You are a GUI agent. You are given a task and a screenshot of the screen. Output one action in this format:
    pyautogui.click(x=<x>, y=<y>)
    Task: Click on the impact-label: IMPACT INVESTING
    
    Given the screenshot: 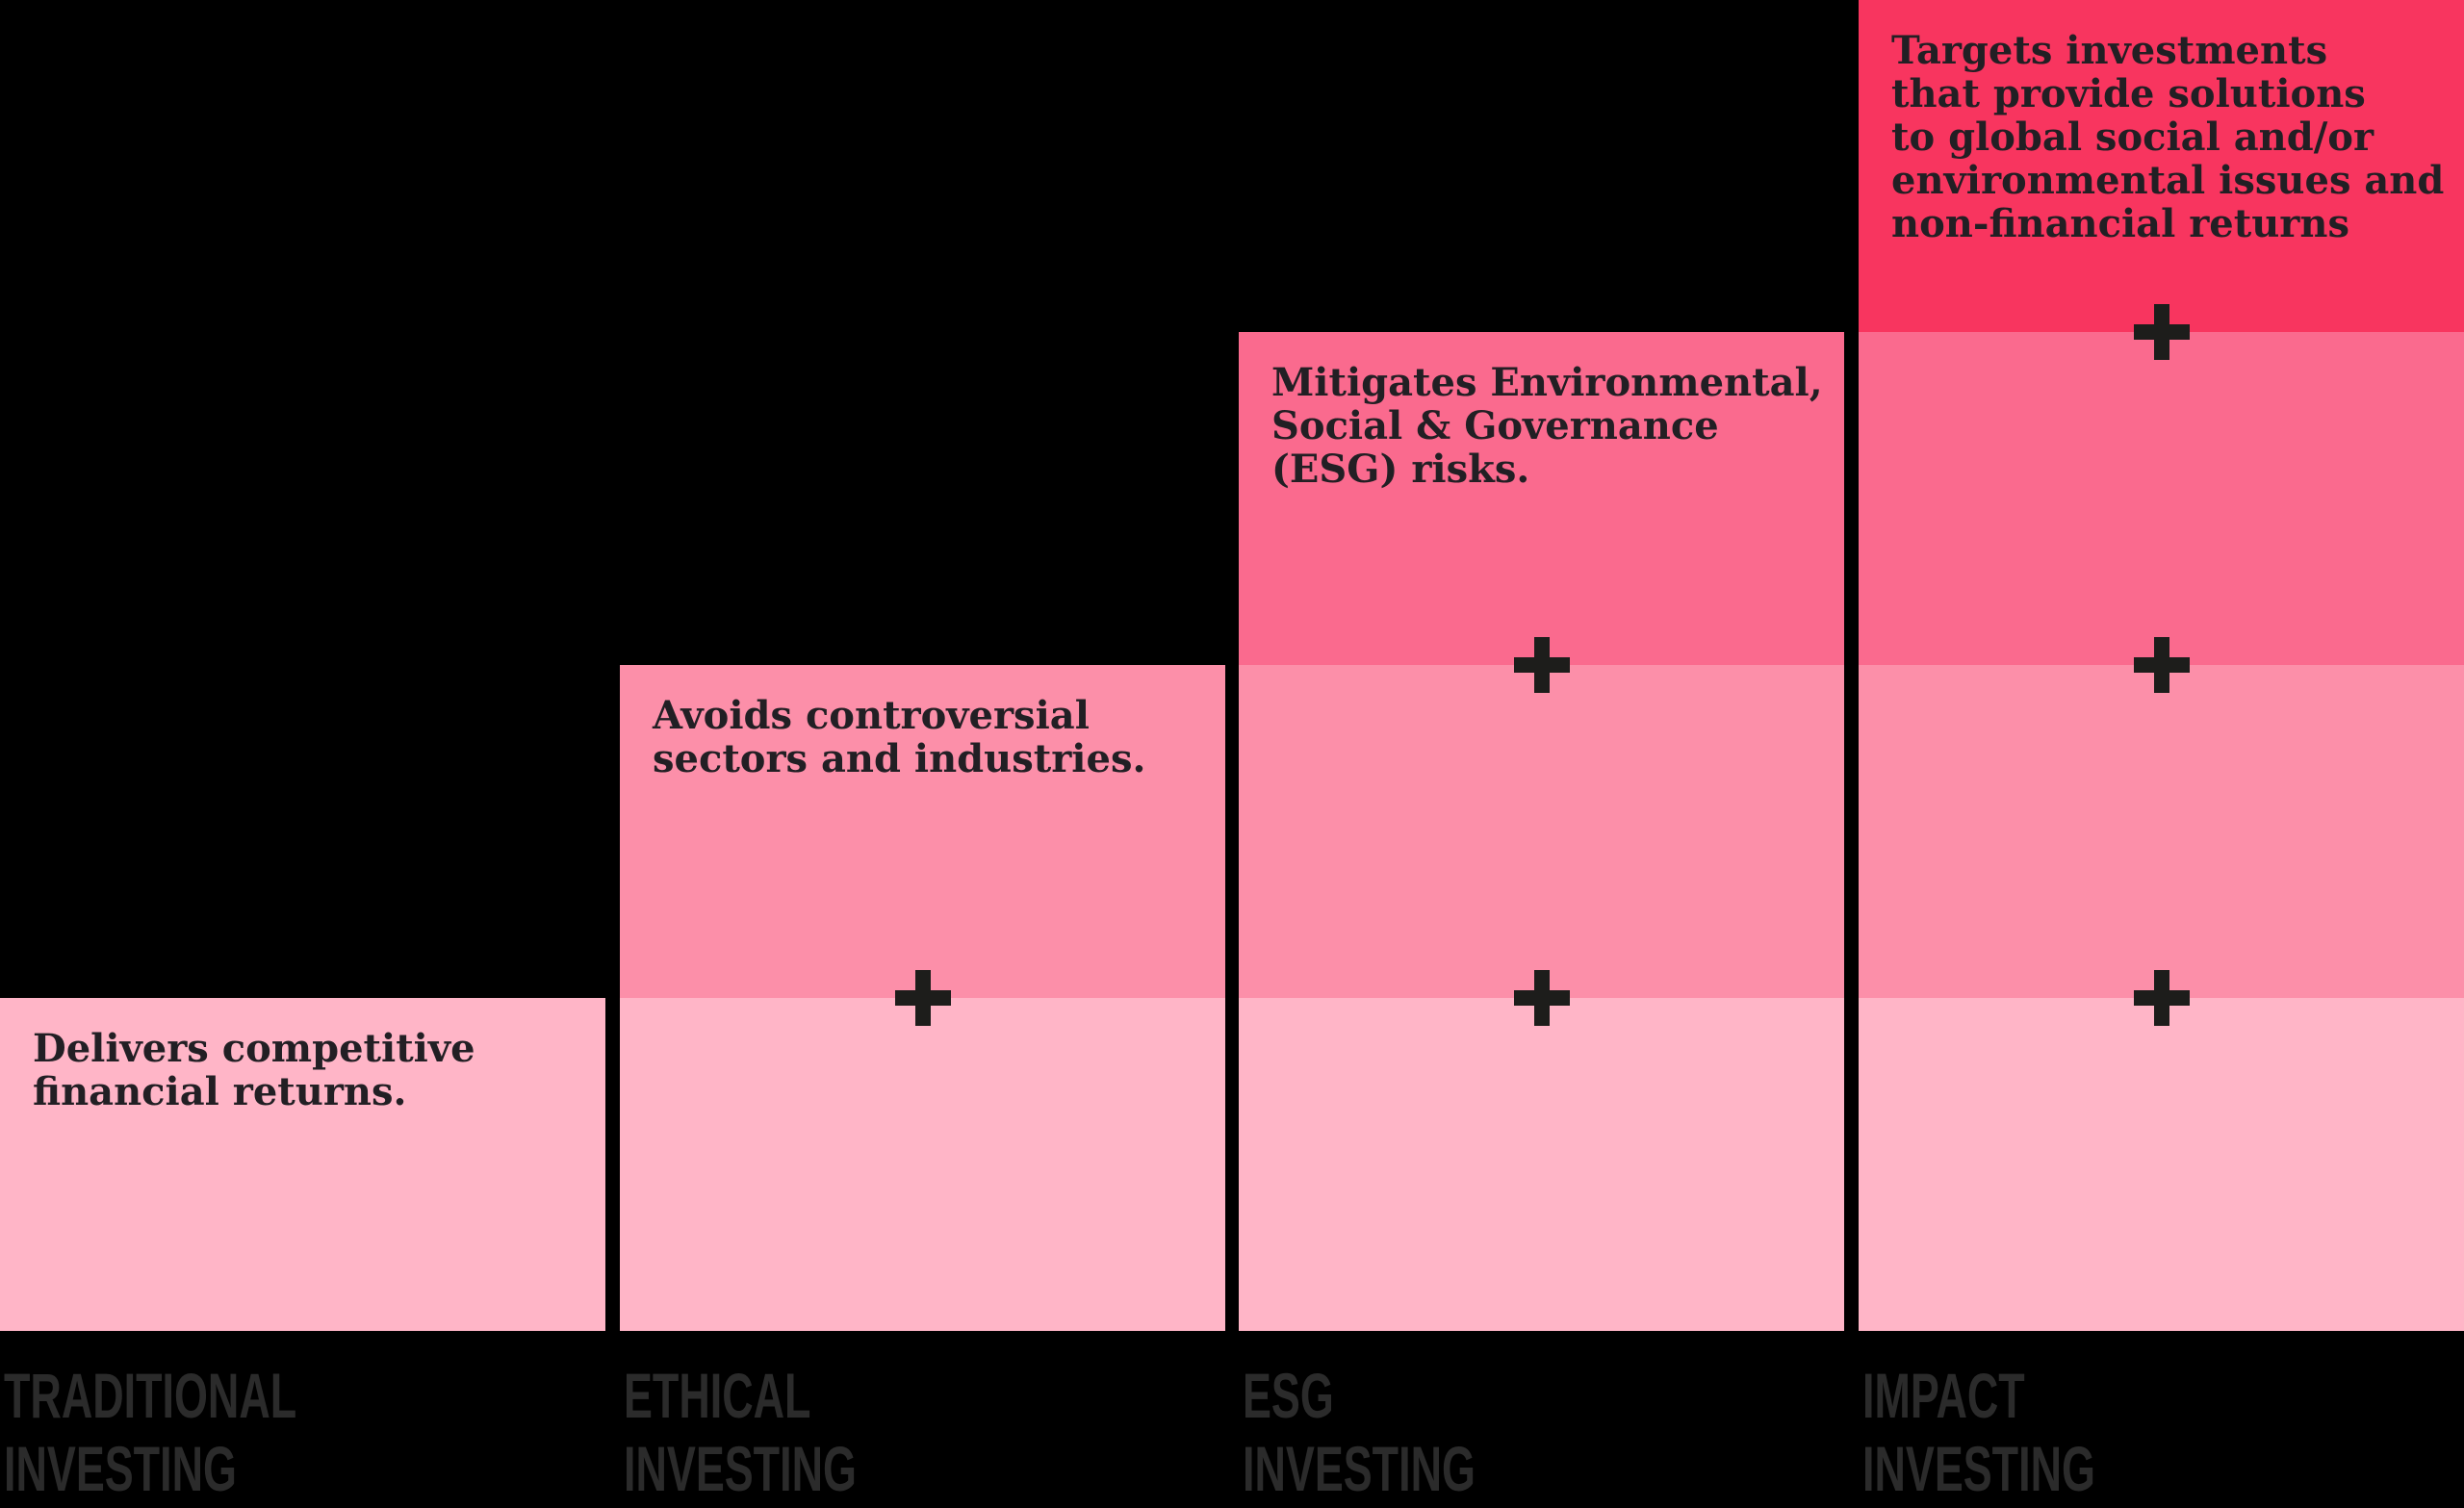 What is the action you would take?
    pyautogui.click(x=1978, y=1432)
    